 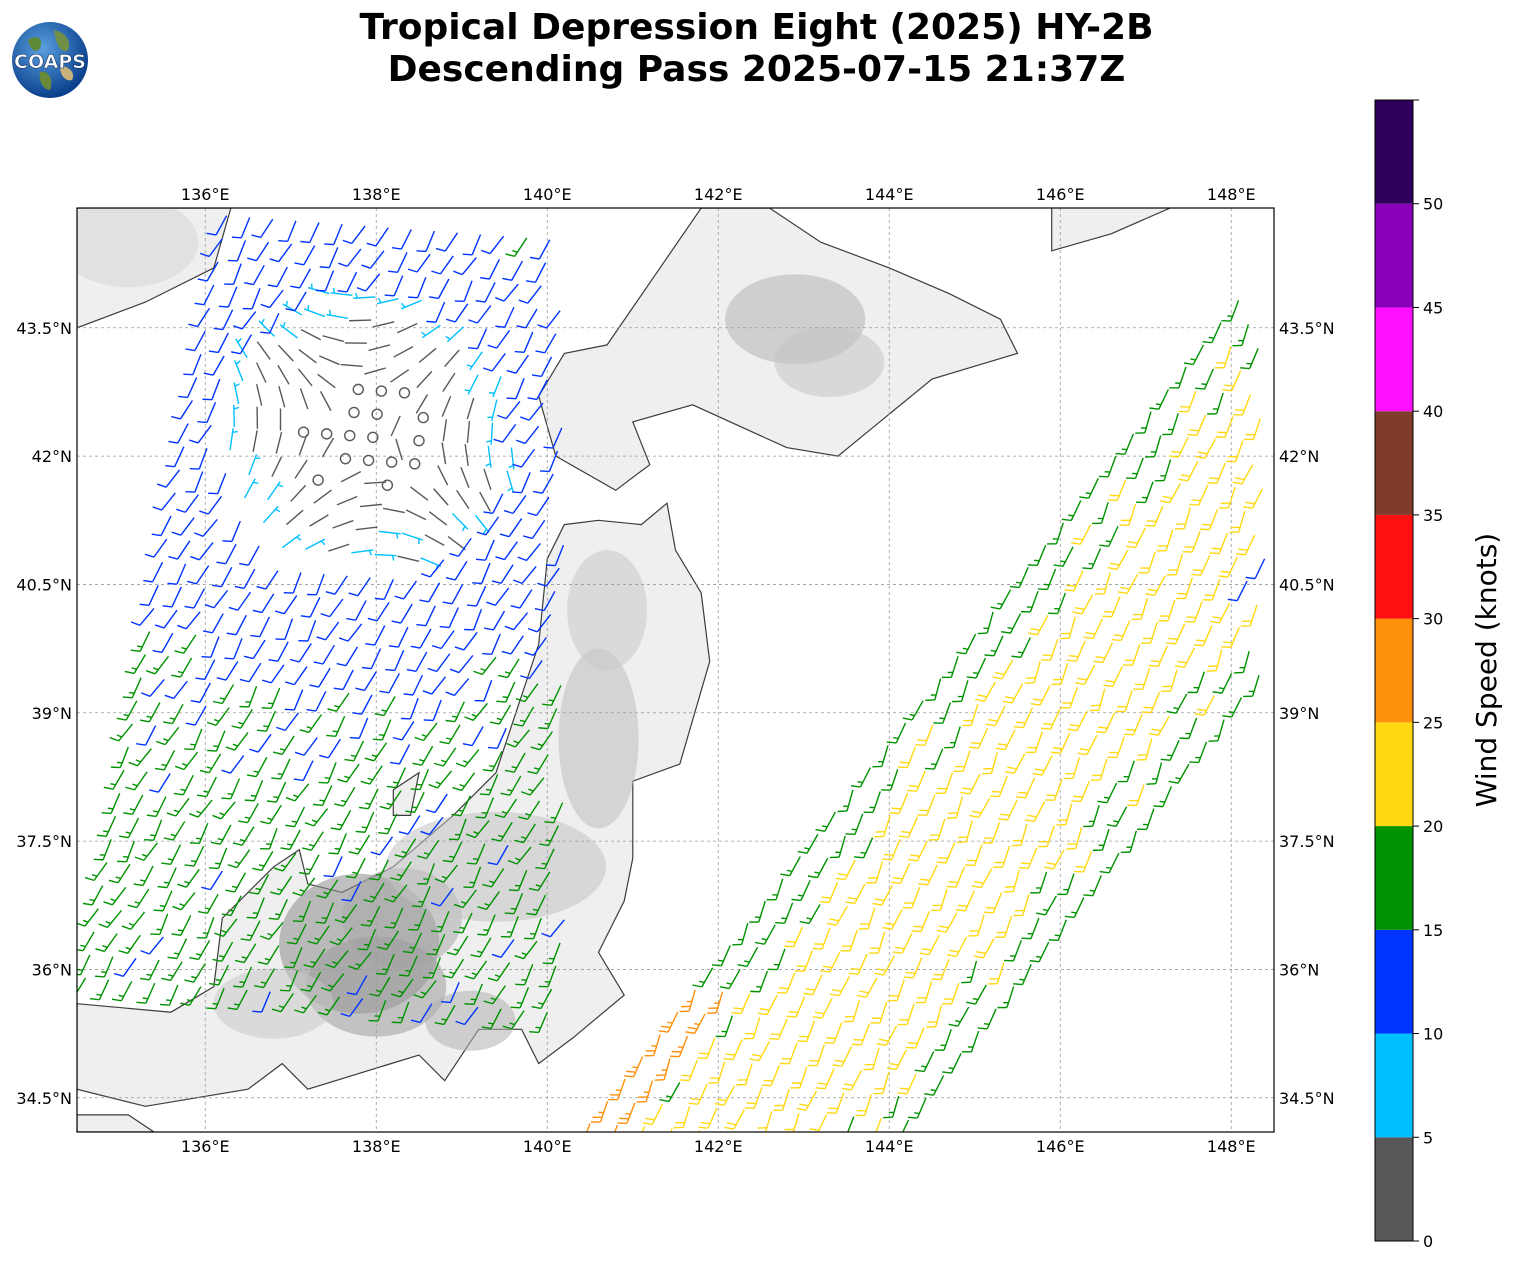 I want to click on logo-text: COAPS, so click(x=50, y=62).